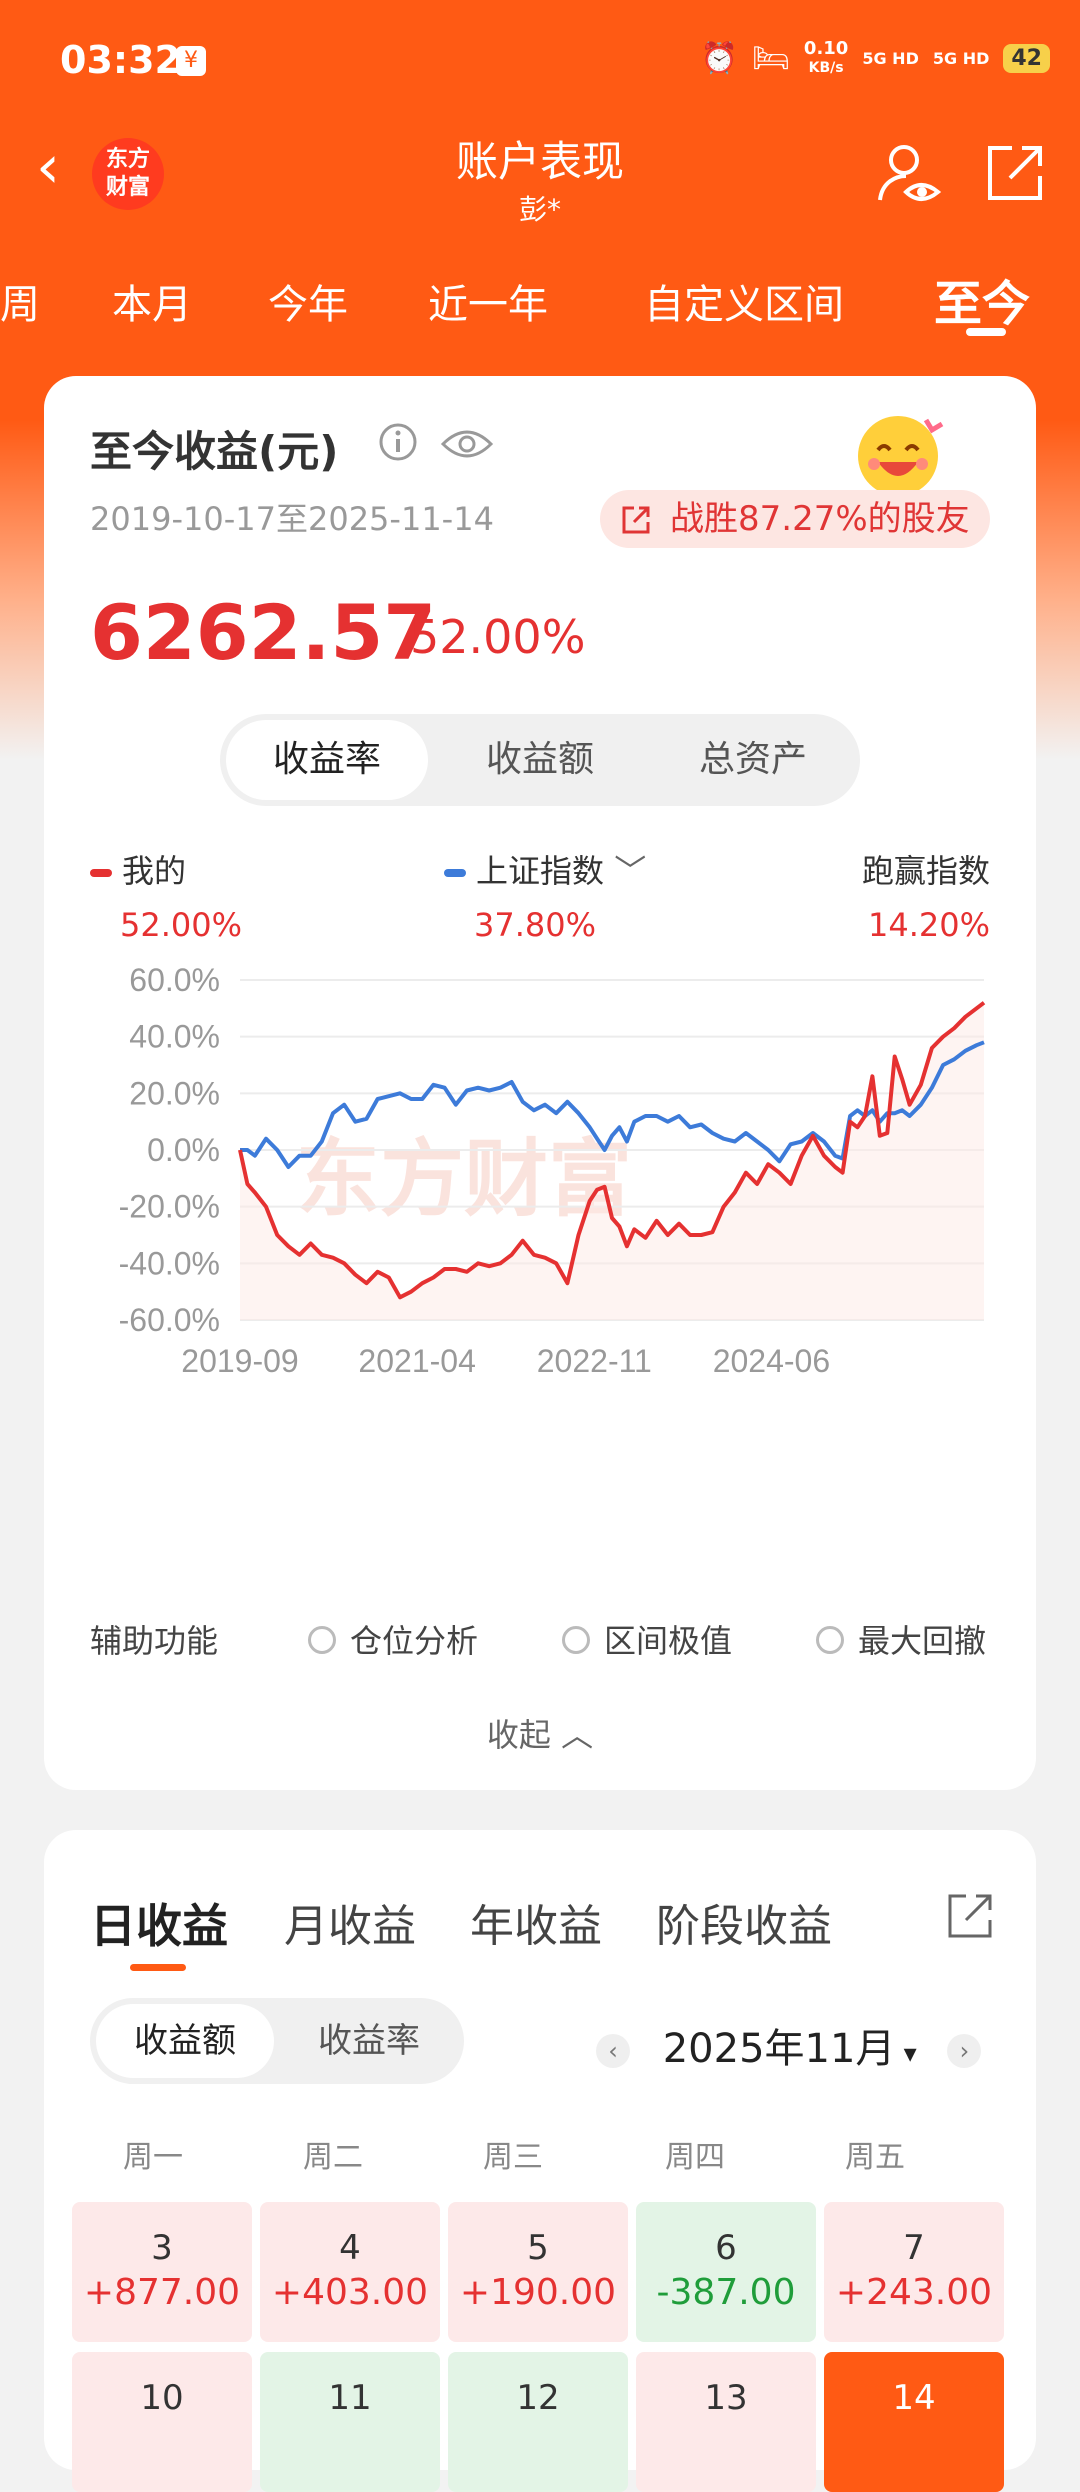  I want to click on tab-to-date: 至今, so click(982, 304).